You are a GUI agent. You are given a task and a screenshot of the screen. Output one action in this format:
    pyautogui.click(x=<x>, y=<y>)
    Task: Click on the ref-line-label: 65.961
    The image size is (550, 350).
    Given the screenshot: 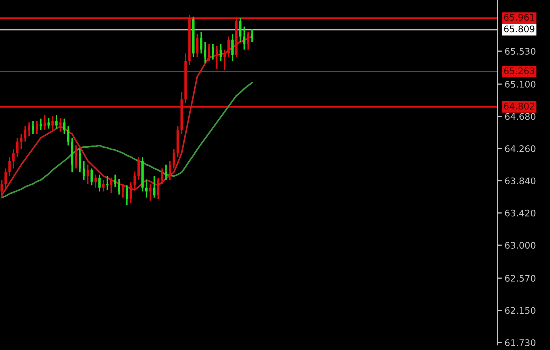 What is the action you would take?
    pyautogui.click(x=519, y=17)
    